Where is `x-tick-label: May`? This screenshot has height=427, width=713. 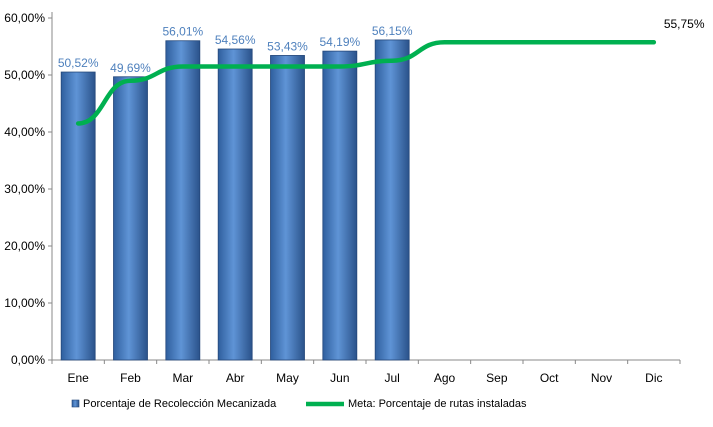 x-tick-label: May is located at coordinates (287, 378).